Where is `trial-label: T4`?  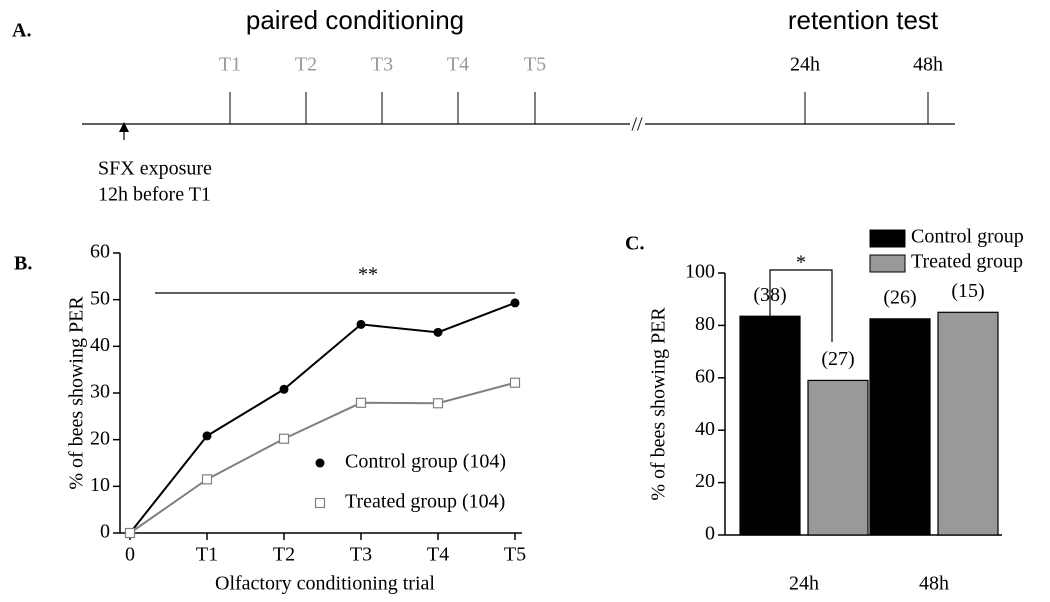 trial-label: T4 is located at coordinates (458, 65).